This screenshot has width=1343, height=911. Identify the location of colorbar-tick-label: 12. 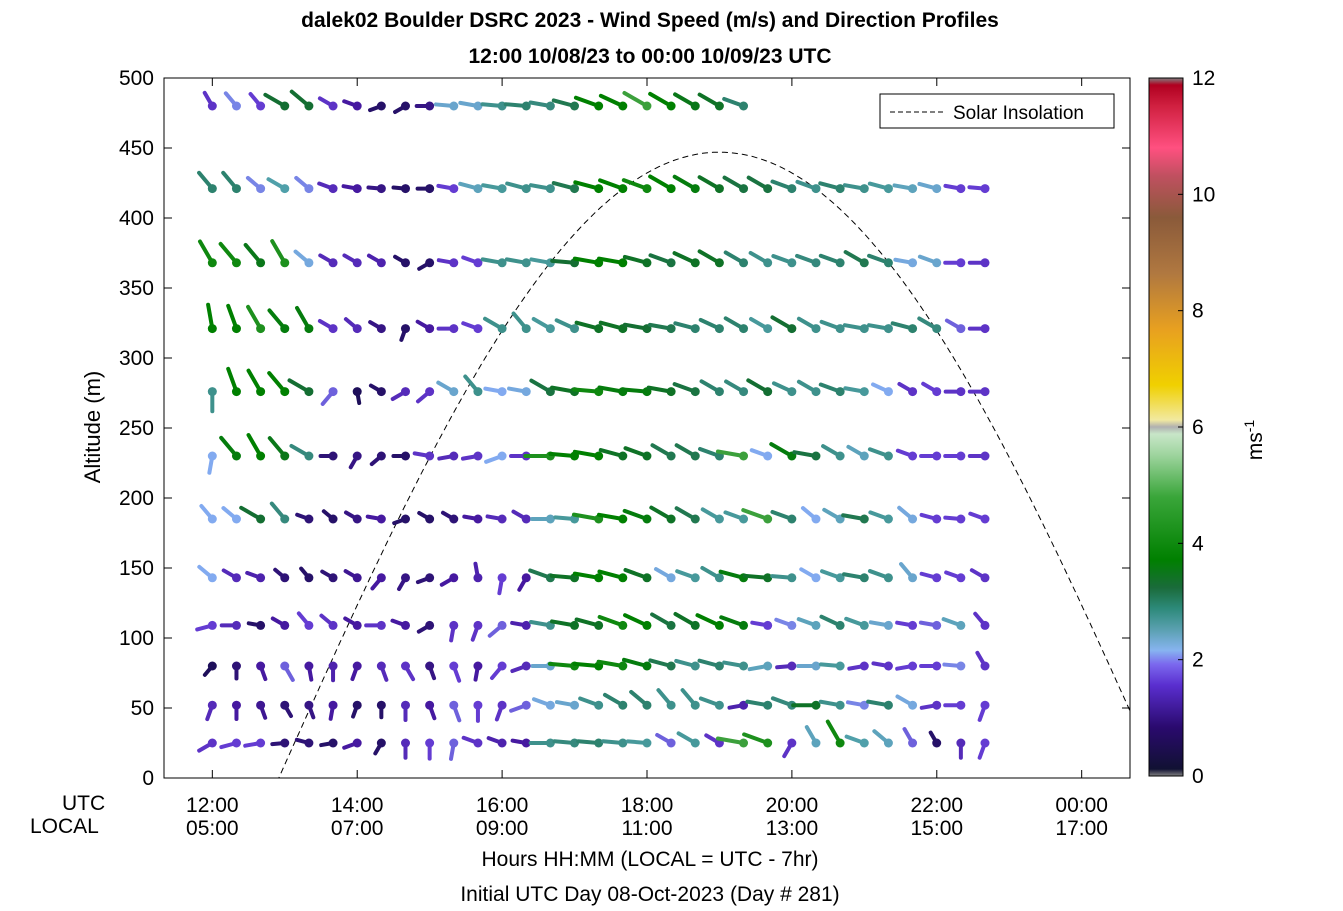
(1203, 78).